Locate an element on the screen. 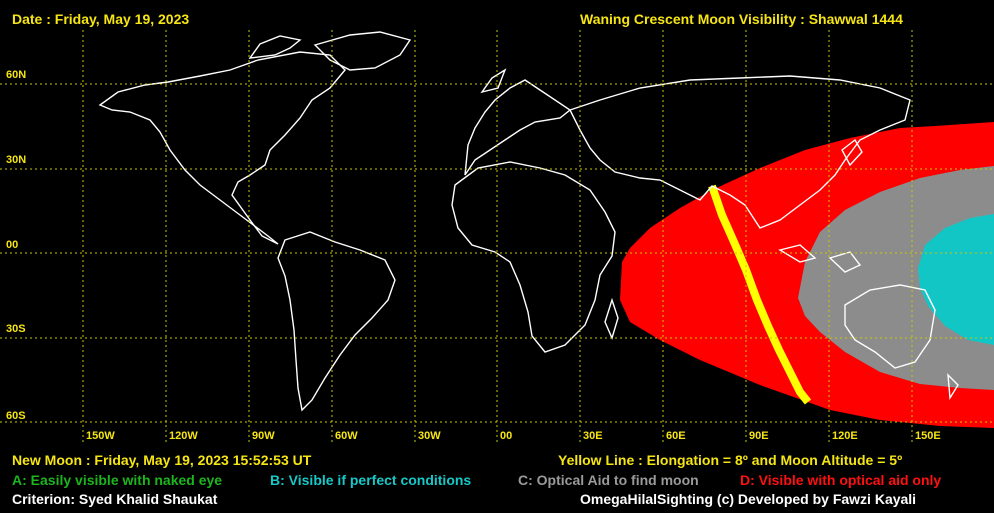  lon-label-150e: 150E is located at coordinates (928, 436).